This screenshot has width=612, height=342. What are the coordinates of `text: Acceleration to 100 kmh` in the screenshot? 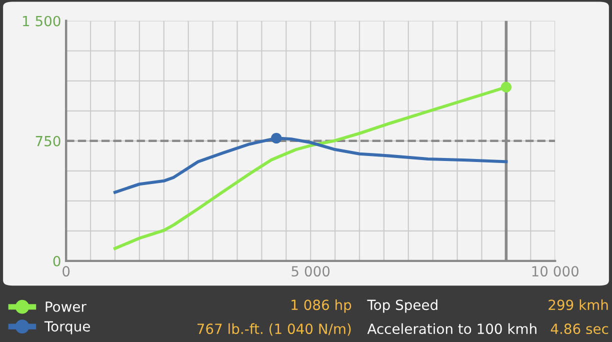 It's located at (451, 328).